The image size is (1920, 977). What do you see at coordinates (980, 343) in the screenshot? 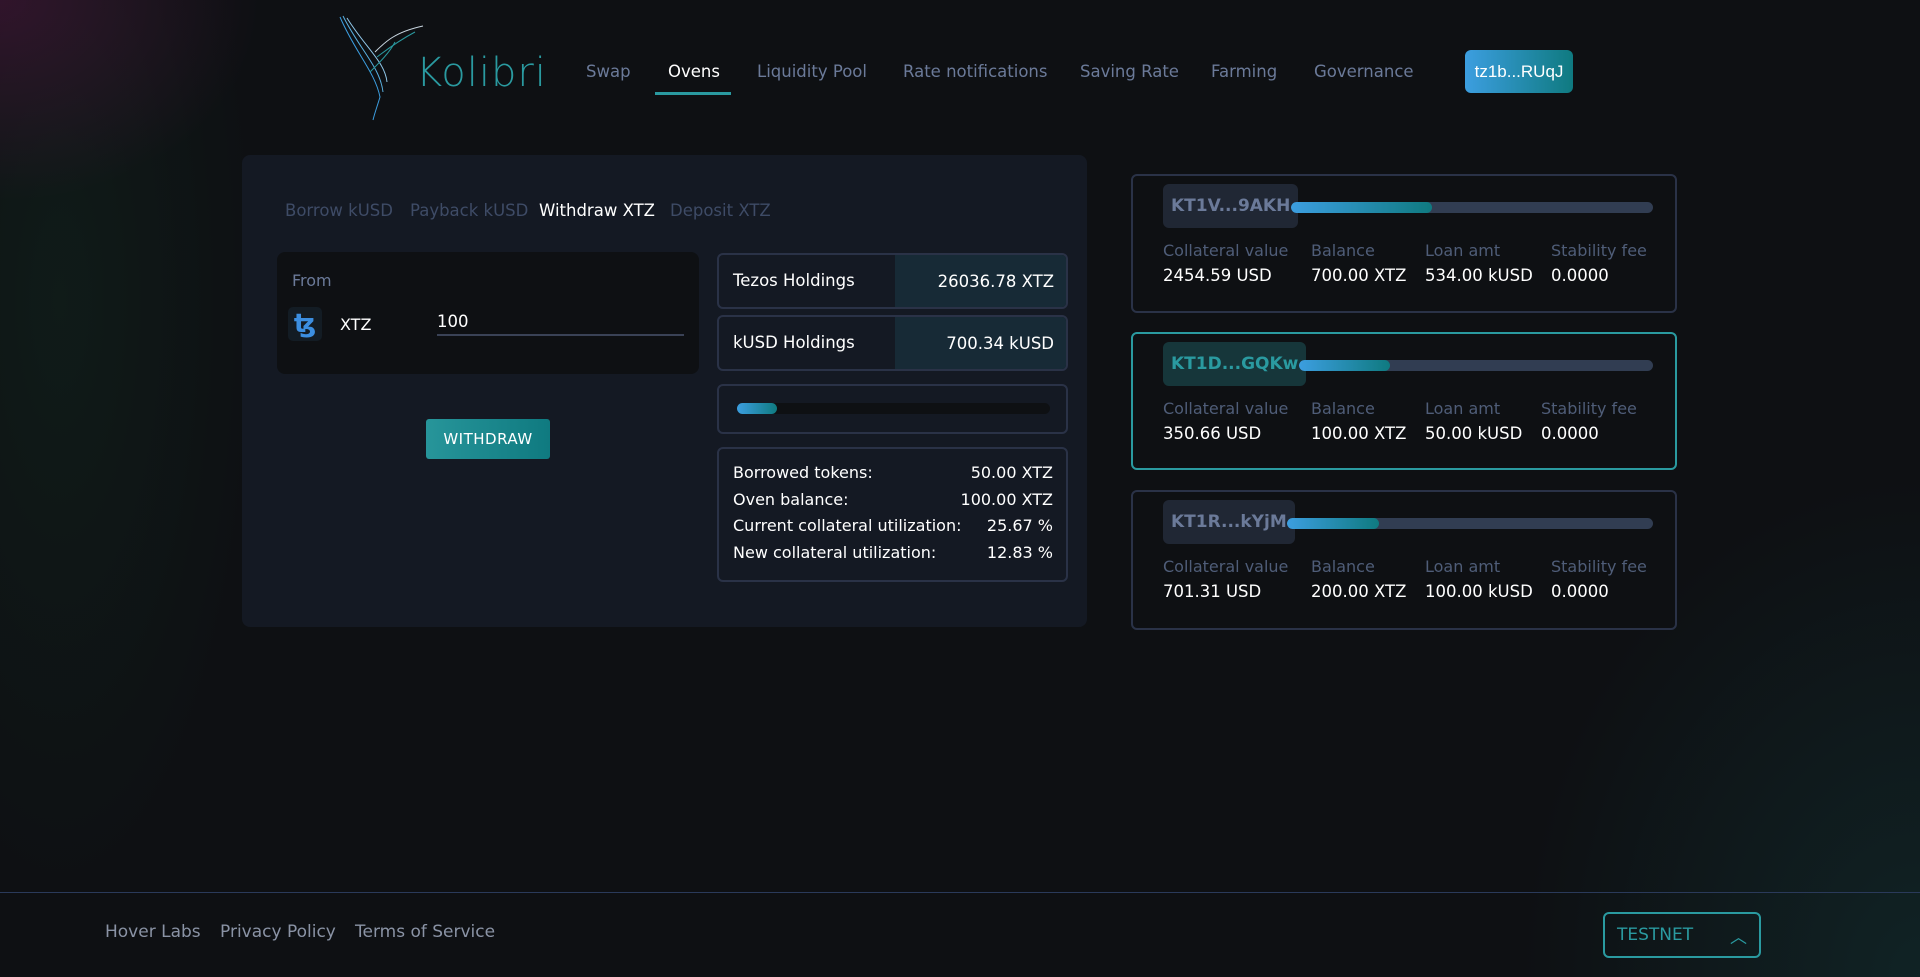
I see `holdings-value: 700.34 kUSD` at bounding box center [980, 343].